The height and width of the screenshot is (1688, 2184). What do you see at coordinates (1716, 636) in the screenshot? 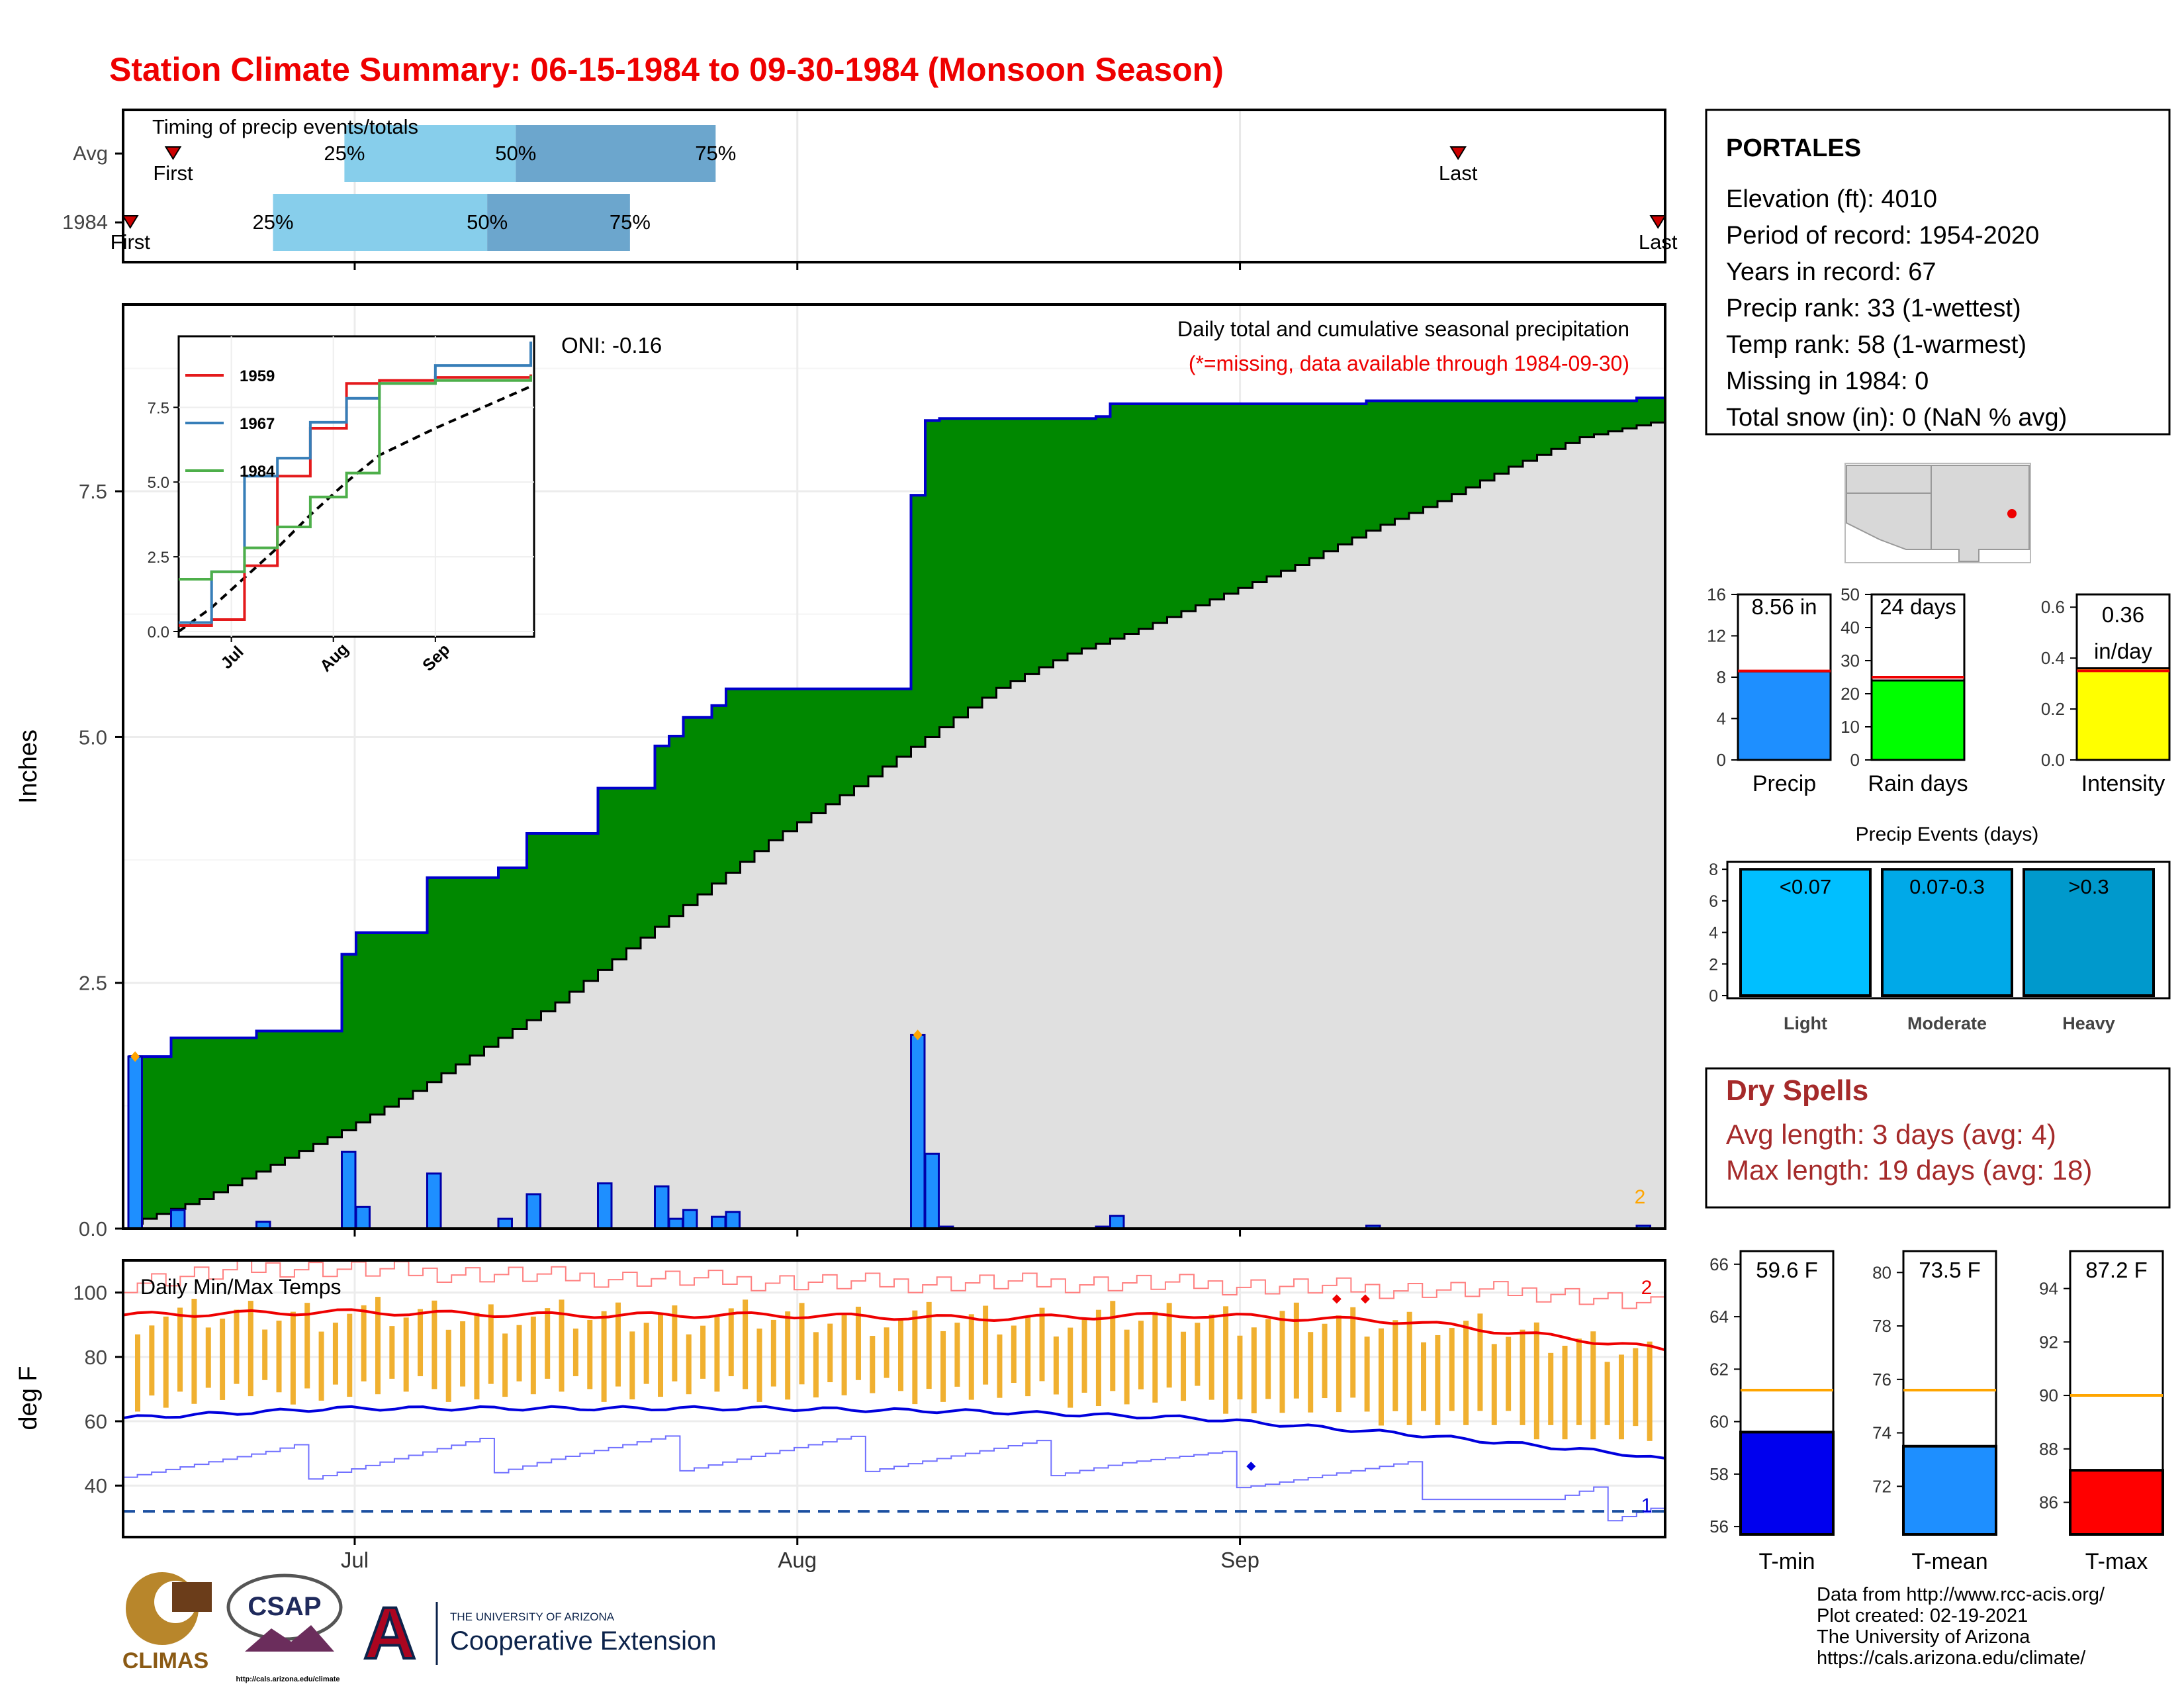
I see `summary-y-tick-label: 12` at bounding box center [1716, 636].